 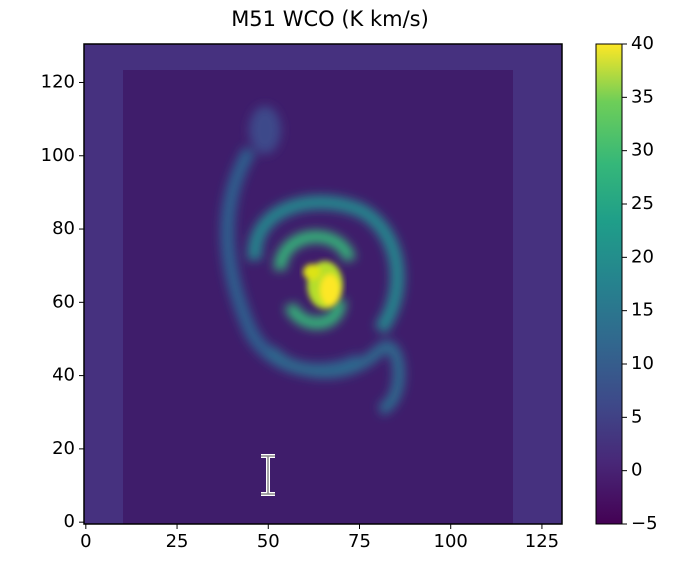 I want to click on colorbar-tick-label: 15, so click(x=642, y=310).